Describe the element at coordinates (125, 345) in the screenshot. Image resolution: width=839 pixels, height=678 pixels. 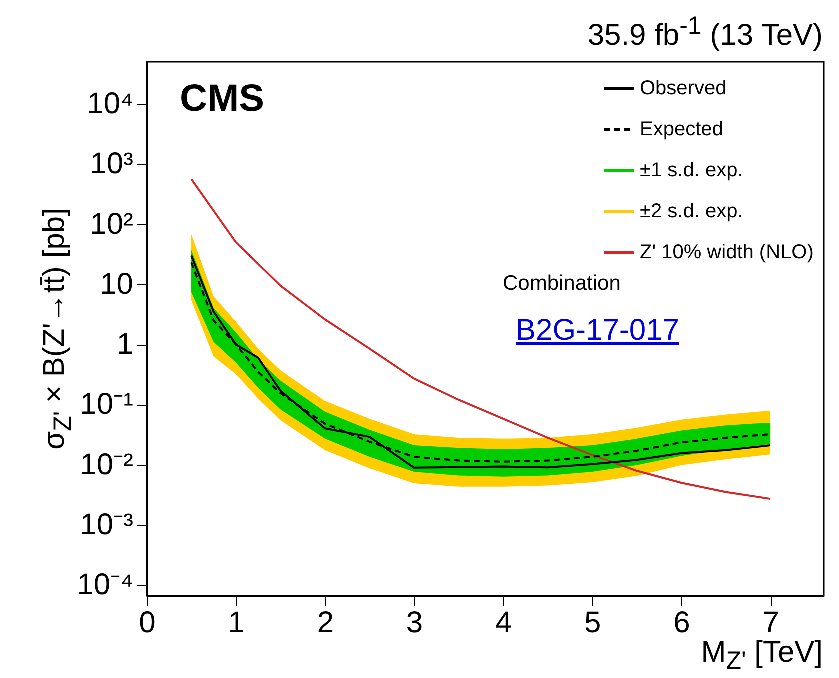
I see `y-tick-label: 1` at that location.